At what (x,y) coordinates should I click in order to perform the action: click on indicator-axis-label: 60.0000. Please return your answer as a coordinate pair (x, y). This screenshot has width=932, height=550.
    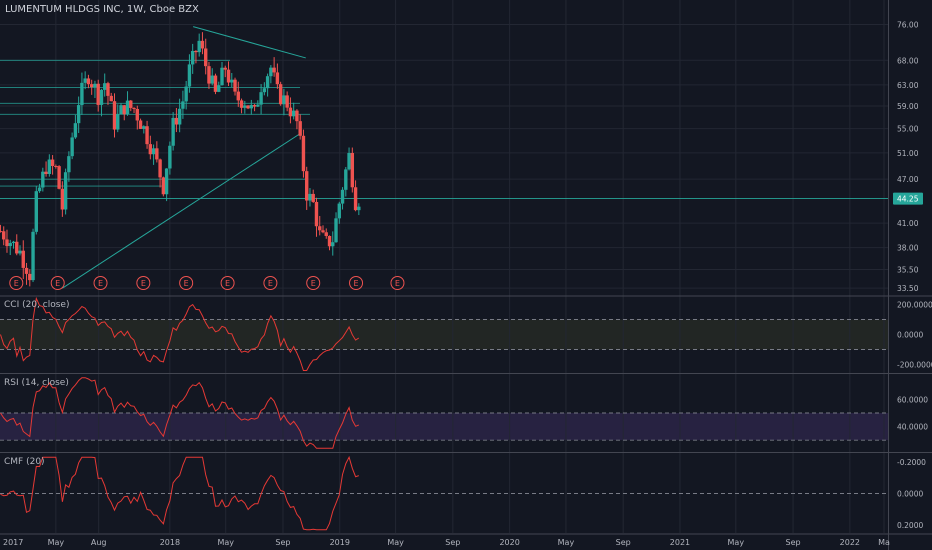
    Looking at the image, I should click on (912, 399).